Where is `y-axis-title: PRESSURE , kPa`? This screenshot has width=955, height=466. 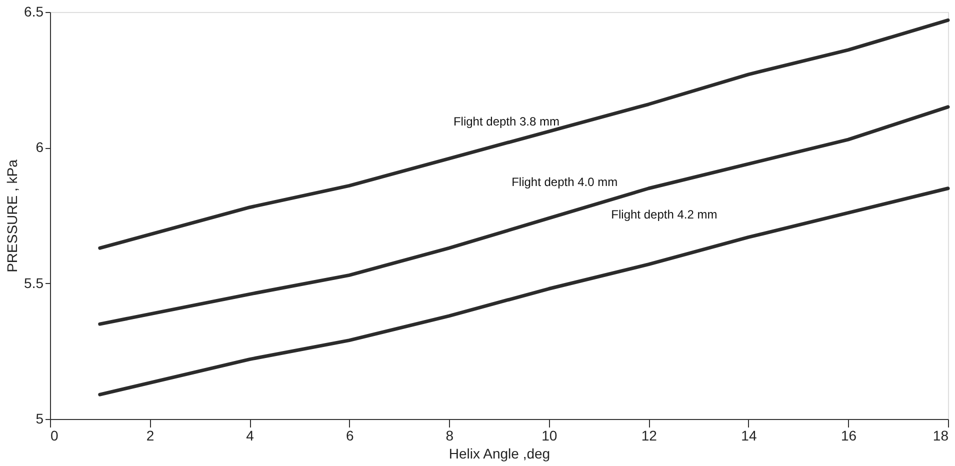
y-axis-title: PRESSURE , kPa is located at coordinates (12, 215).